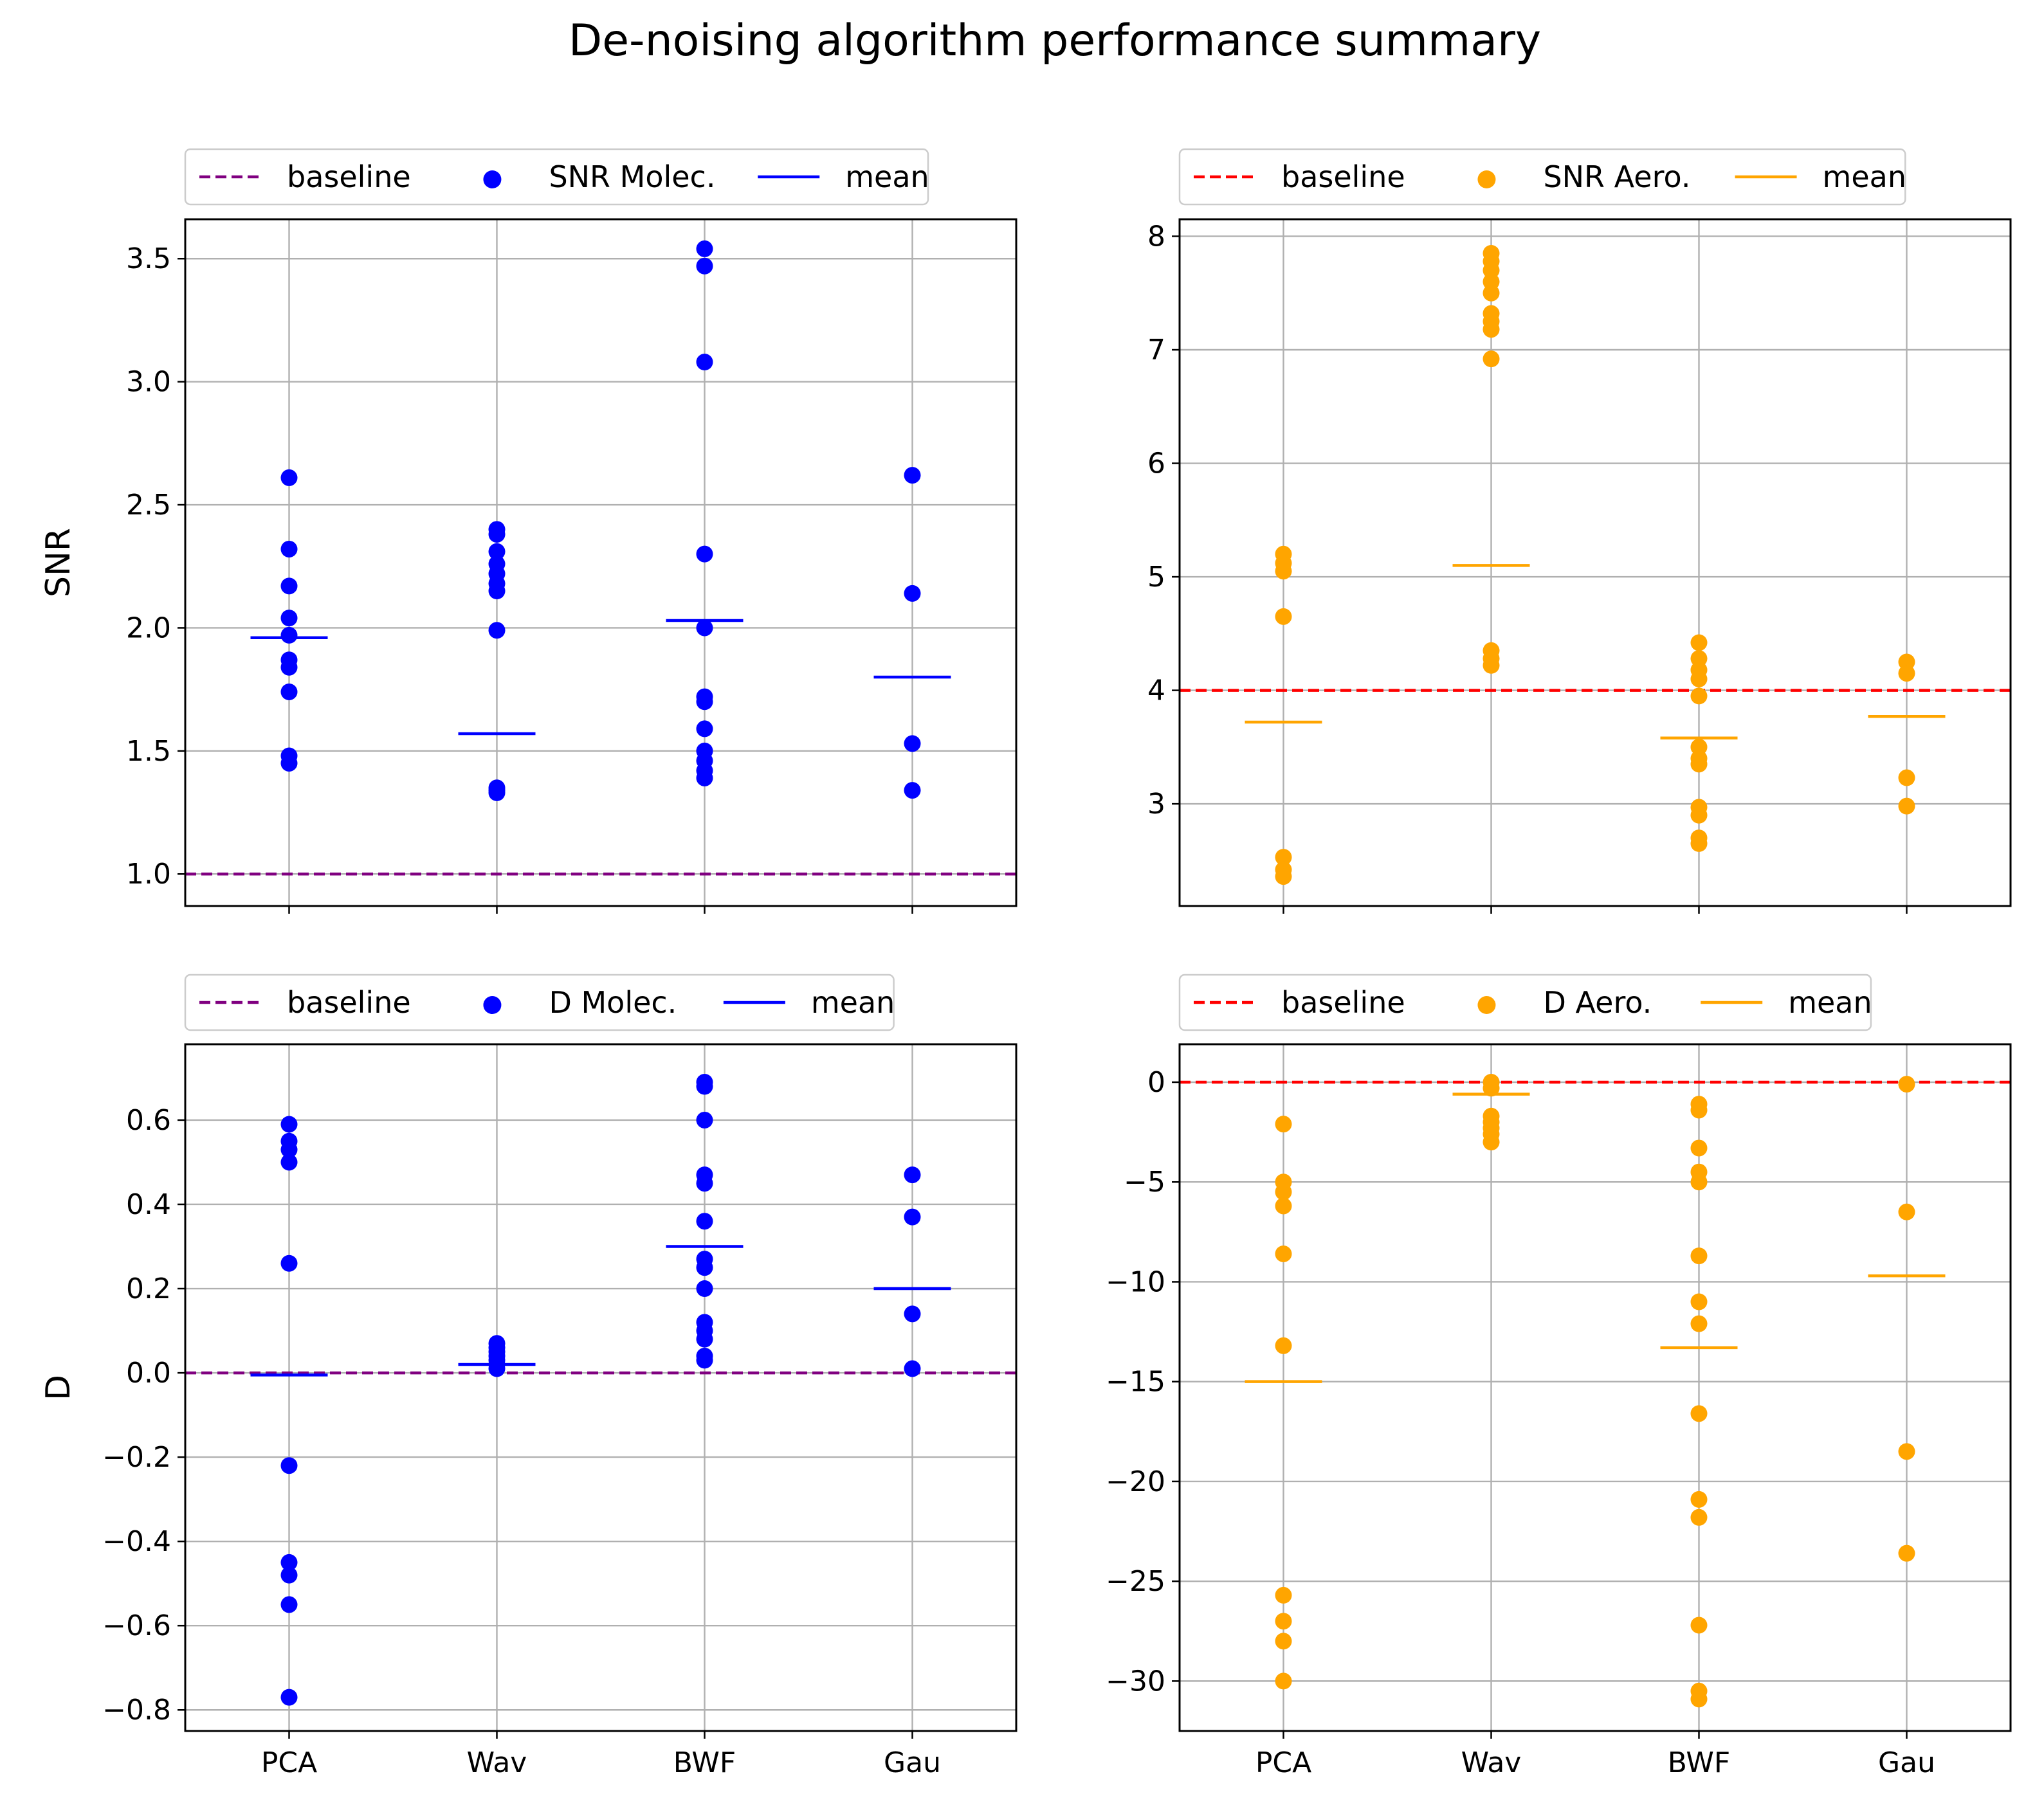  What do you see at coordinates (148, 383) in the screenshot?
I see `y-tick-label: 3.0` at bounding box center [148, 383].